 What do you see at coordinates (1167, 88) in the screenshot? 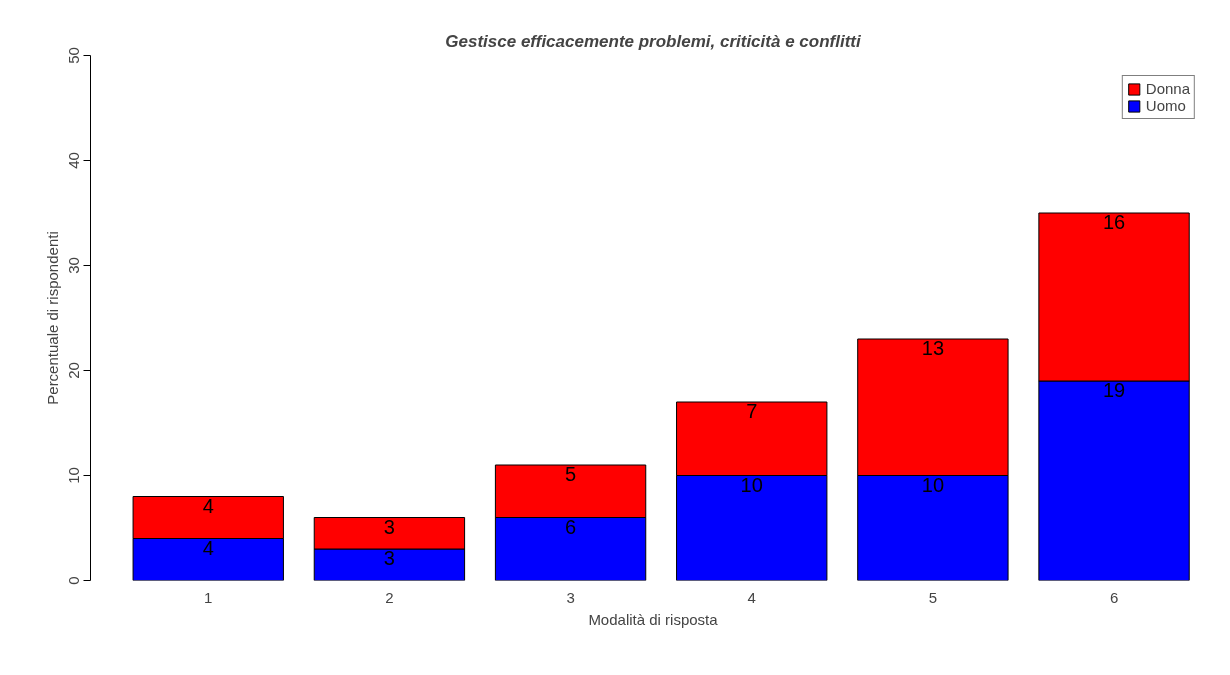
I see `legend-label: Donna` at bounding box center [1167, 88].